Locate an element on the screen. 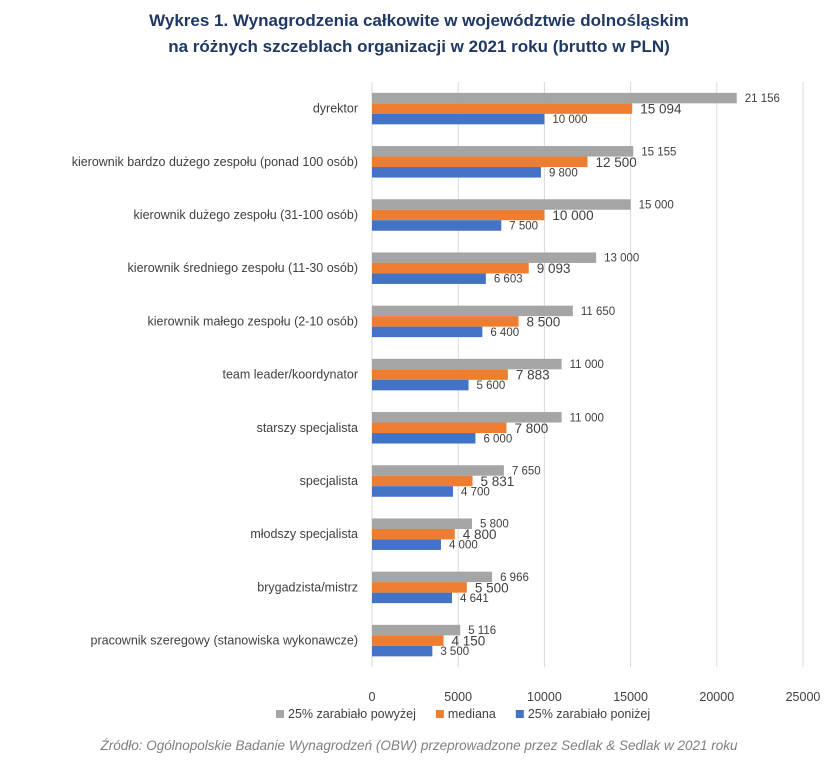 The height and width of the screenshot is (775, 838). data-label: 7 883 is located at coordinates (533, 375).